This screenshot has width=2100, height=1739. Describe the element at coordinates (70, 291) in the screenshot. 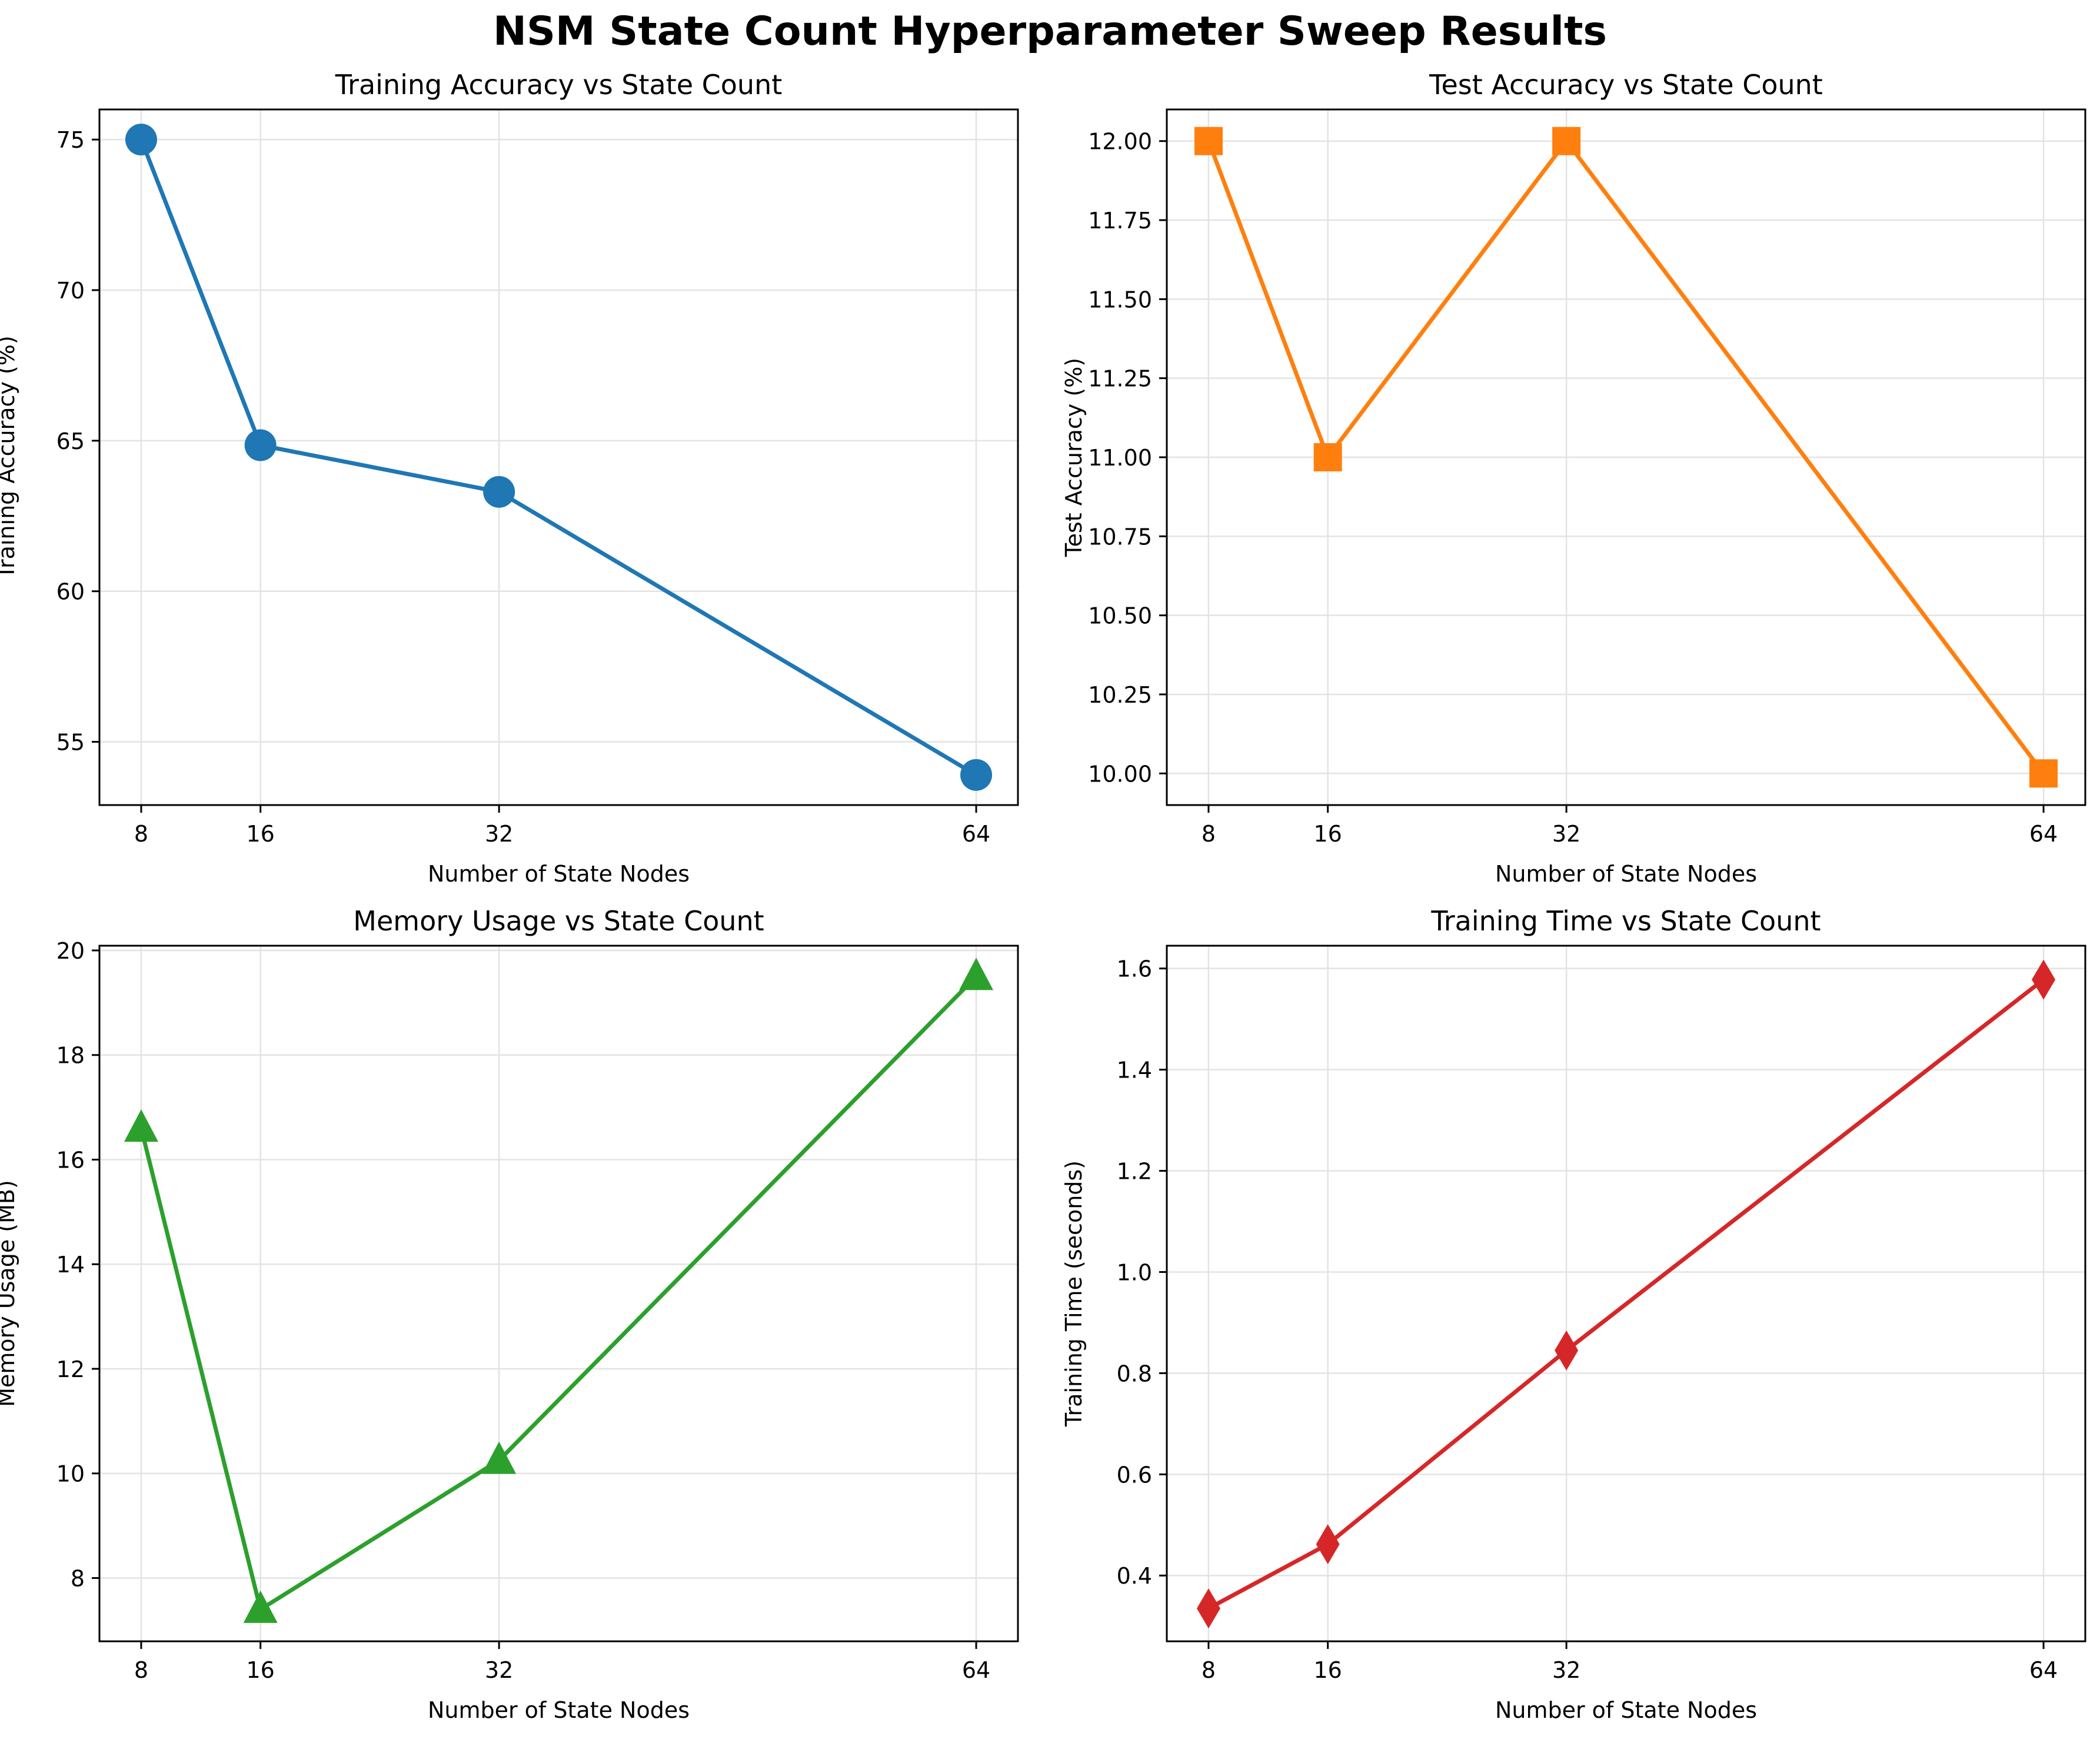

I see `y-tick-label: 70` at that location.